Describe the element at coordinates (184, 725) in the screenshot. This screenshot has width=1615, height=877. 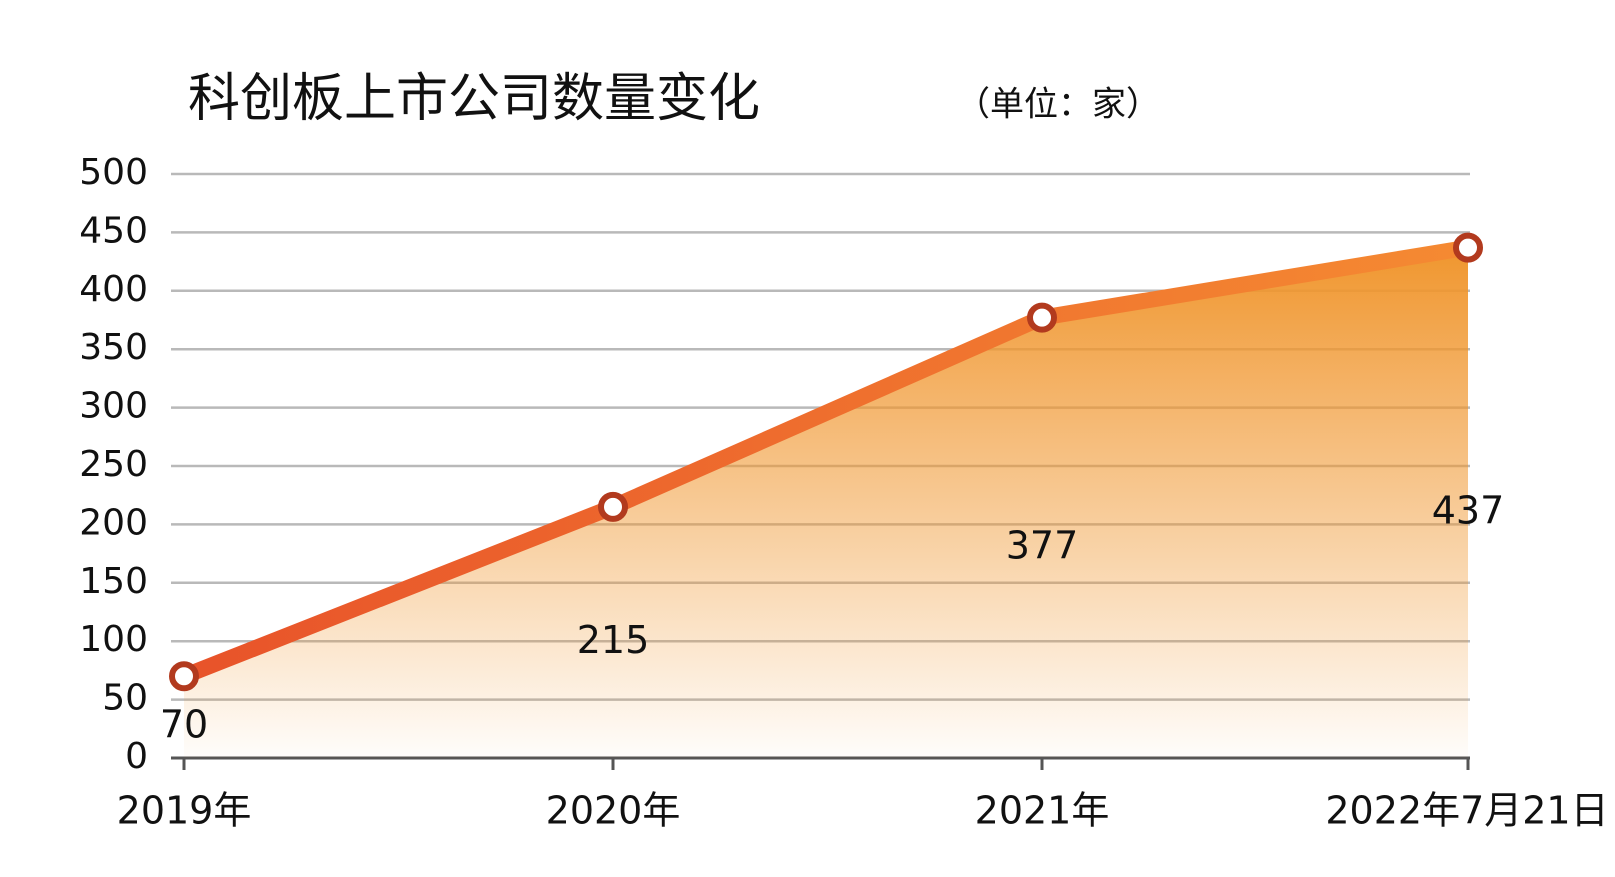
I see `data-label: 70` at that location.